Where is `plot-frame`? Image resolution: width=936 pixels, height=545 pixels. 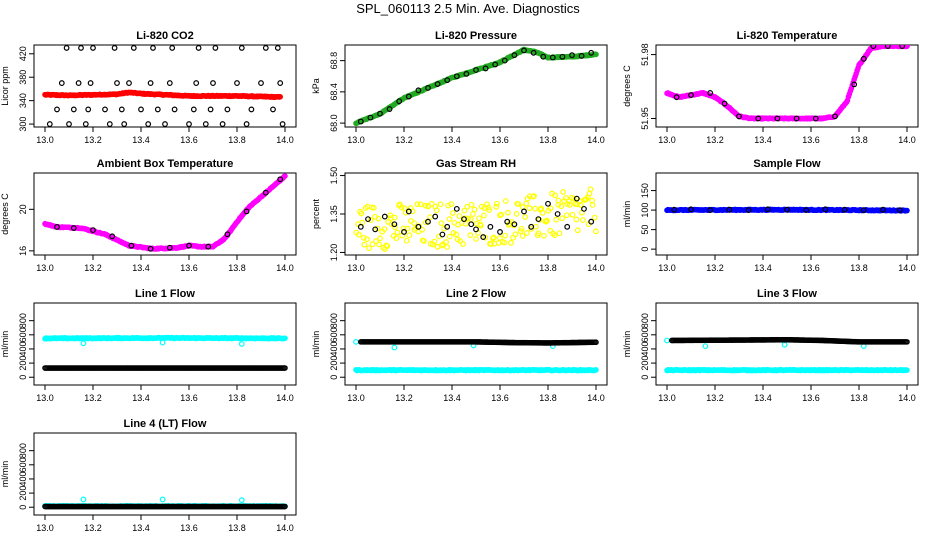
plot-frame is located at coordinates (787, 214).